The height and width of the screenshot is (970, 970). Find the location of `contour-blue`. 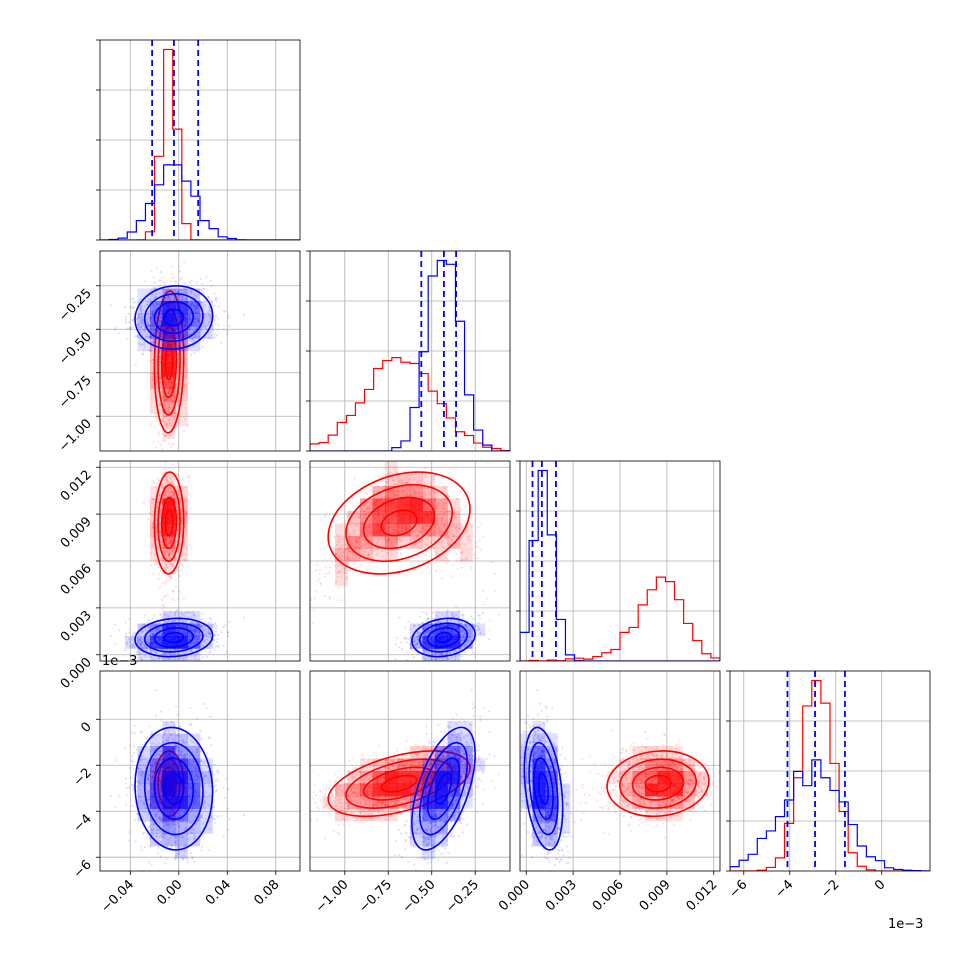

contour-blue is located at coordinates (174, 317).